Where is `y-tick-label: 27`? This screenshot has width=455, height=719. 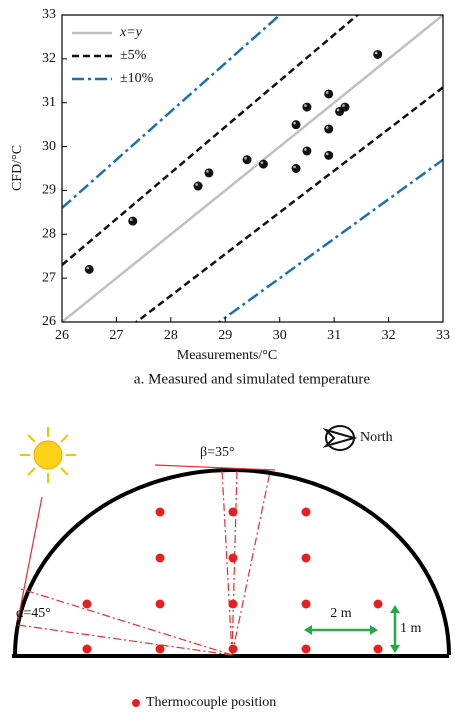 y-tick-label: 27 is located at coordinates (49, 277).